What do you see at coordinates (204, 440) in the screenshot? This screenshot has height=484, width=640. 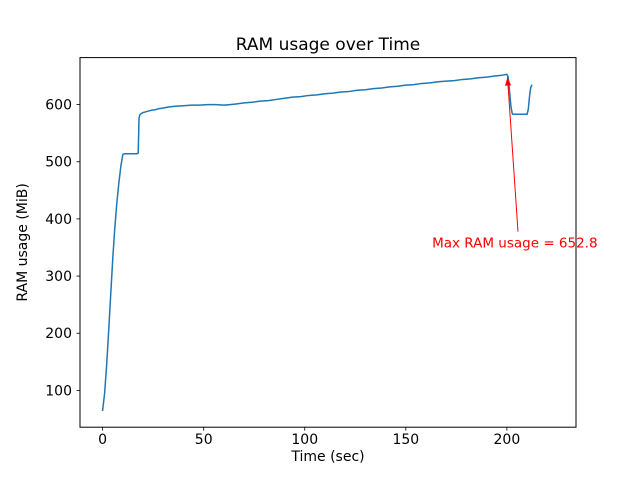 I see `x-tick-label: 50` at bounding box center [204, 440].